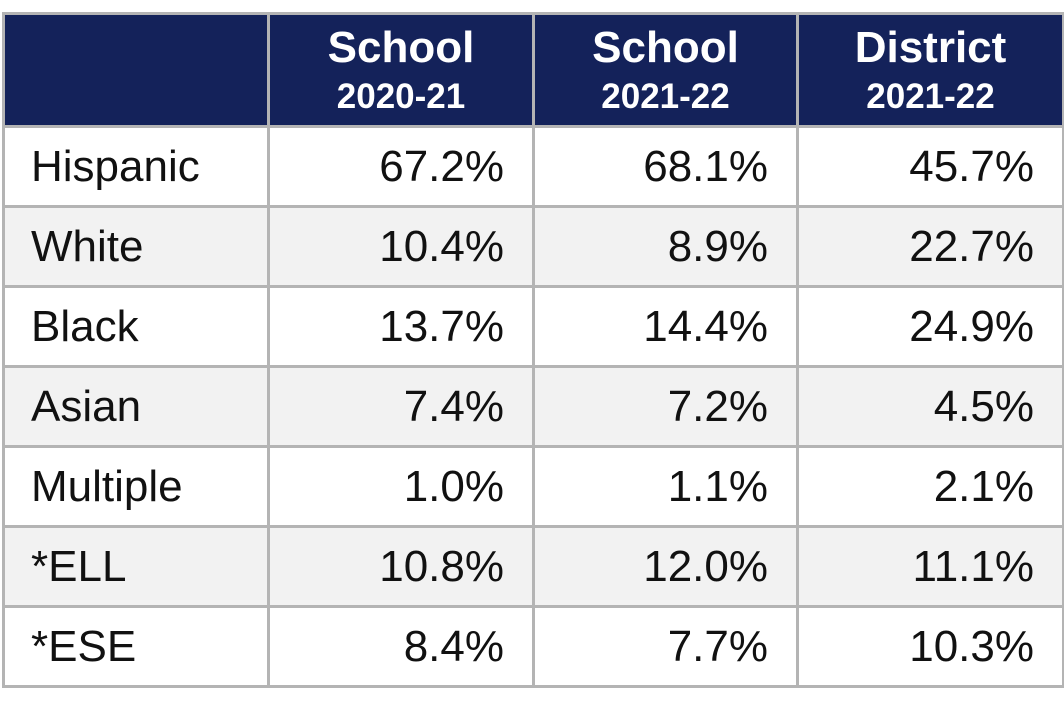  What do you see at coordinates (401, 246) in the screenshot?
I see `value-cell: 10.4%` at bounding box center [401, 246].